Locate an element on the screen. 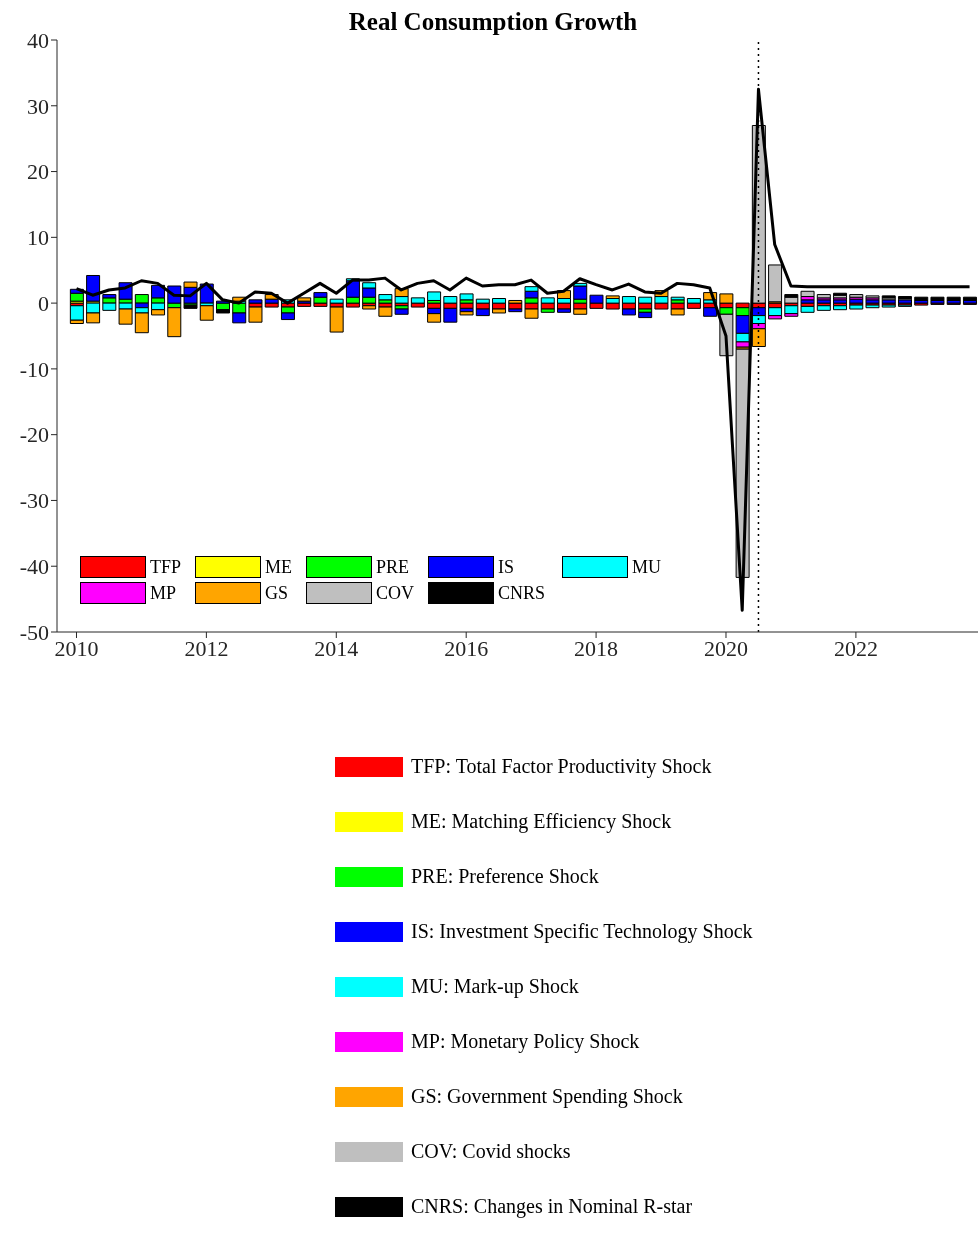 The height and width of the screenshot is (1236, 978). legend-label: ME is located at coordinates (278, 567).